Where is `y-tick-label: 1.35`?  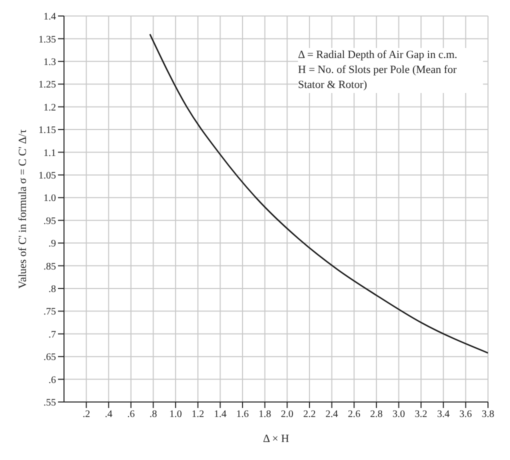 y-tick-label: 1.35 is located at coordinates (47, 40).